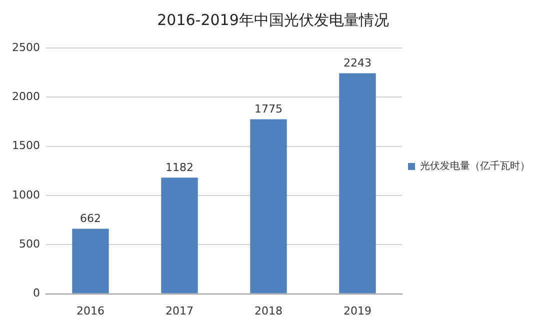 The height and width of the screenshot is (331, 547). I want to click on y-tick-label: 0, so click(36, 293).